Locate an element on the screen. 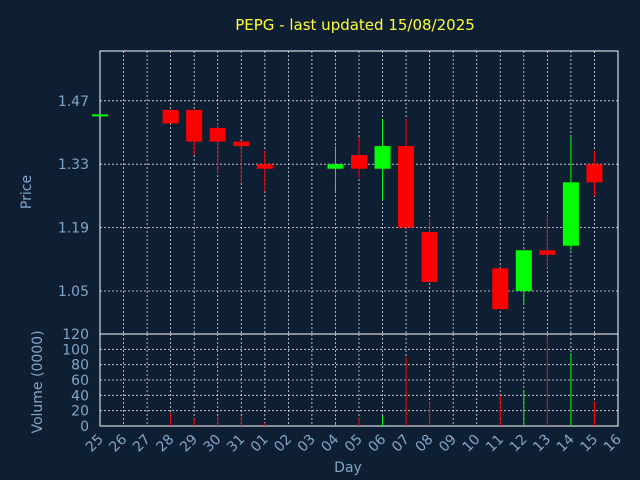  price-axis-ticks: 1.05 1.19 1.33 1.47 is located at coordinates (73, 197).